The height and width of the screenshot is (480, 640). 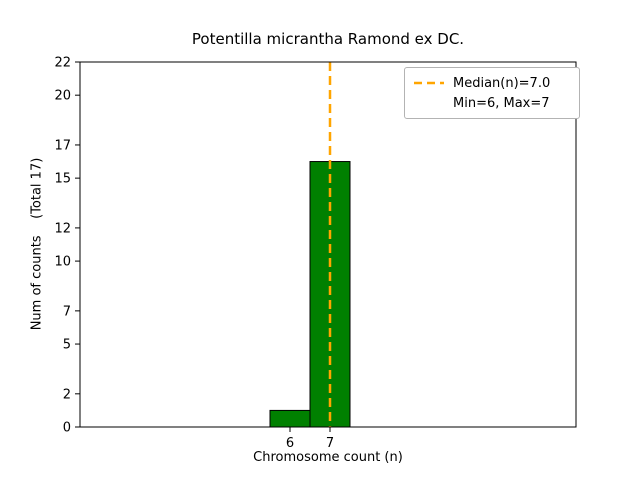 I want to click on y-tick-label: 7, so click(x=67, y=311).